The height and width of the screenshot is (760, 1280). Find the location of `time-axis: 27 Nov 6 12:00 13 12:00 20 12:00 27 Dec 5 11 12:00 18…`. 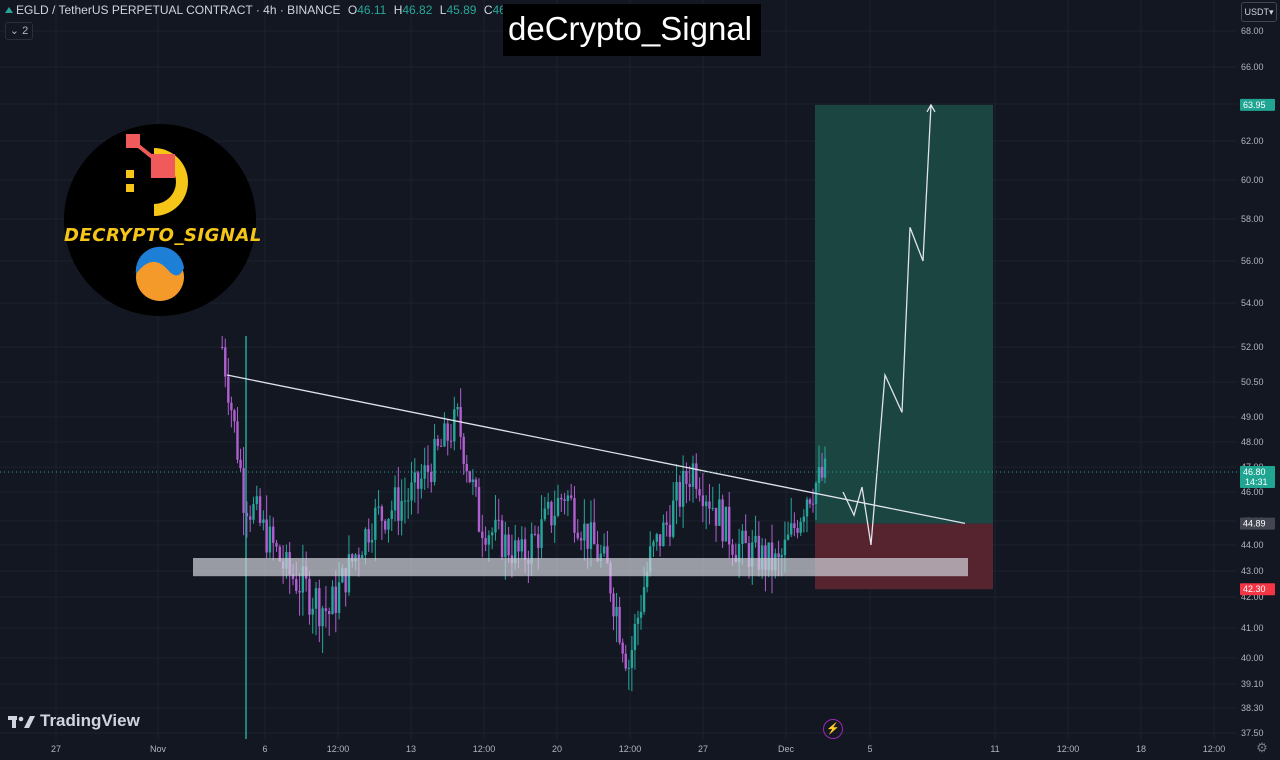

time-axis: 27 Nov 6 12:00 13 12:00 20 12:00 27 Dec 5 11 12:00 18… is located at coordinates (618, 749).